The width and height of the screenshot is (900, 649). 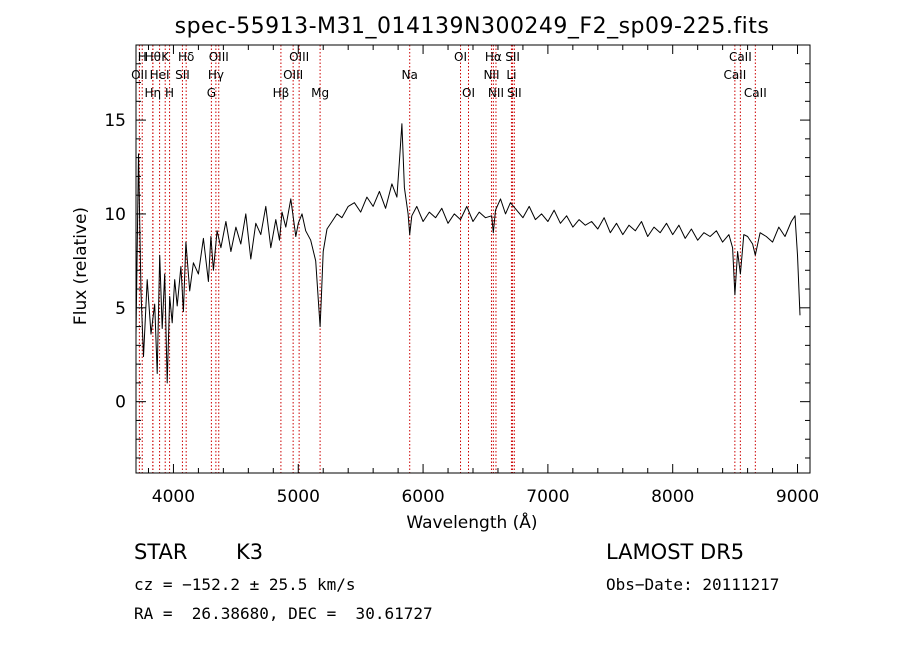 What do you see at coordinates (693, 584) in the screenshot?
I see `observation-date: Obs−Date: 20111217` at bounding box center [693, 584].